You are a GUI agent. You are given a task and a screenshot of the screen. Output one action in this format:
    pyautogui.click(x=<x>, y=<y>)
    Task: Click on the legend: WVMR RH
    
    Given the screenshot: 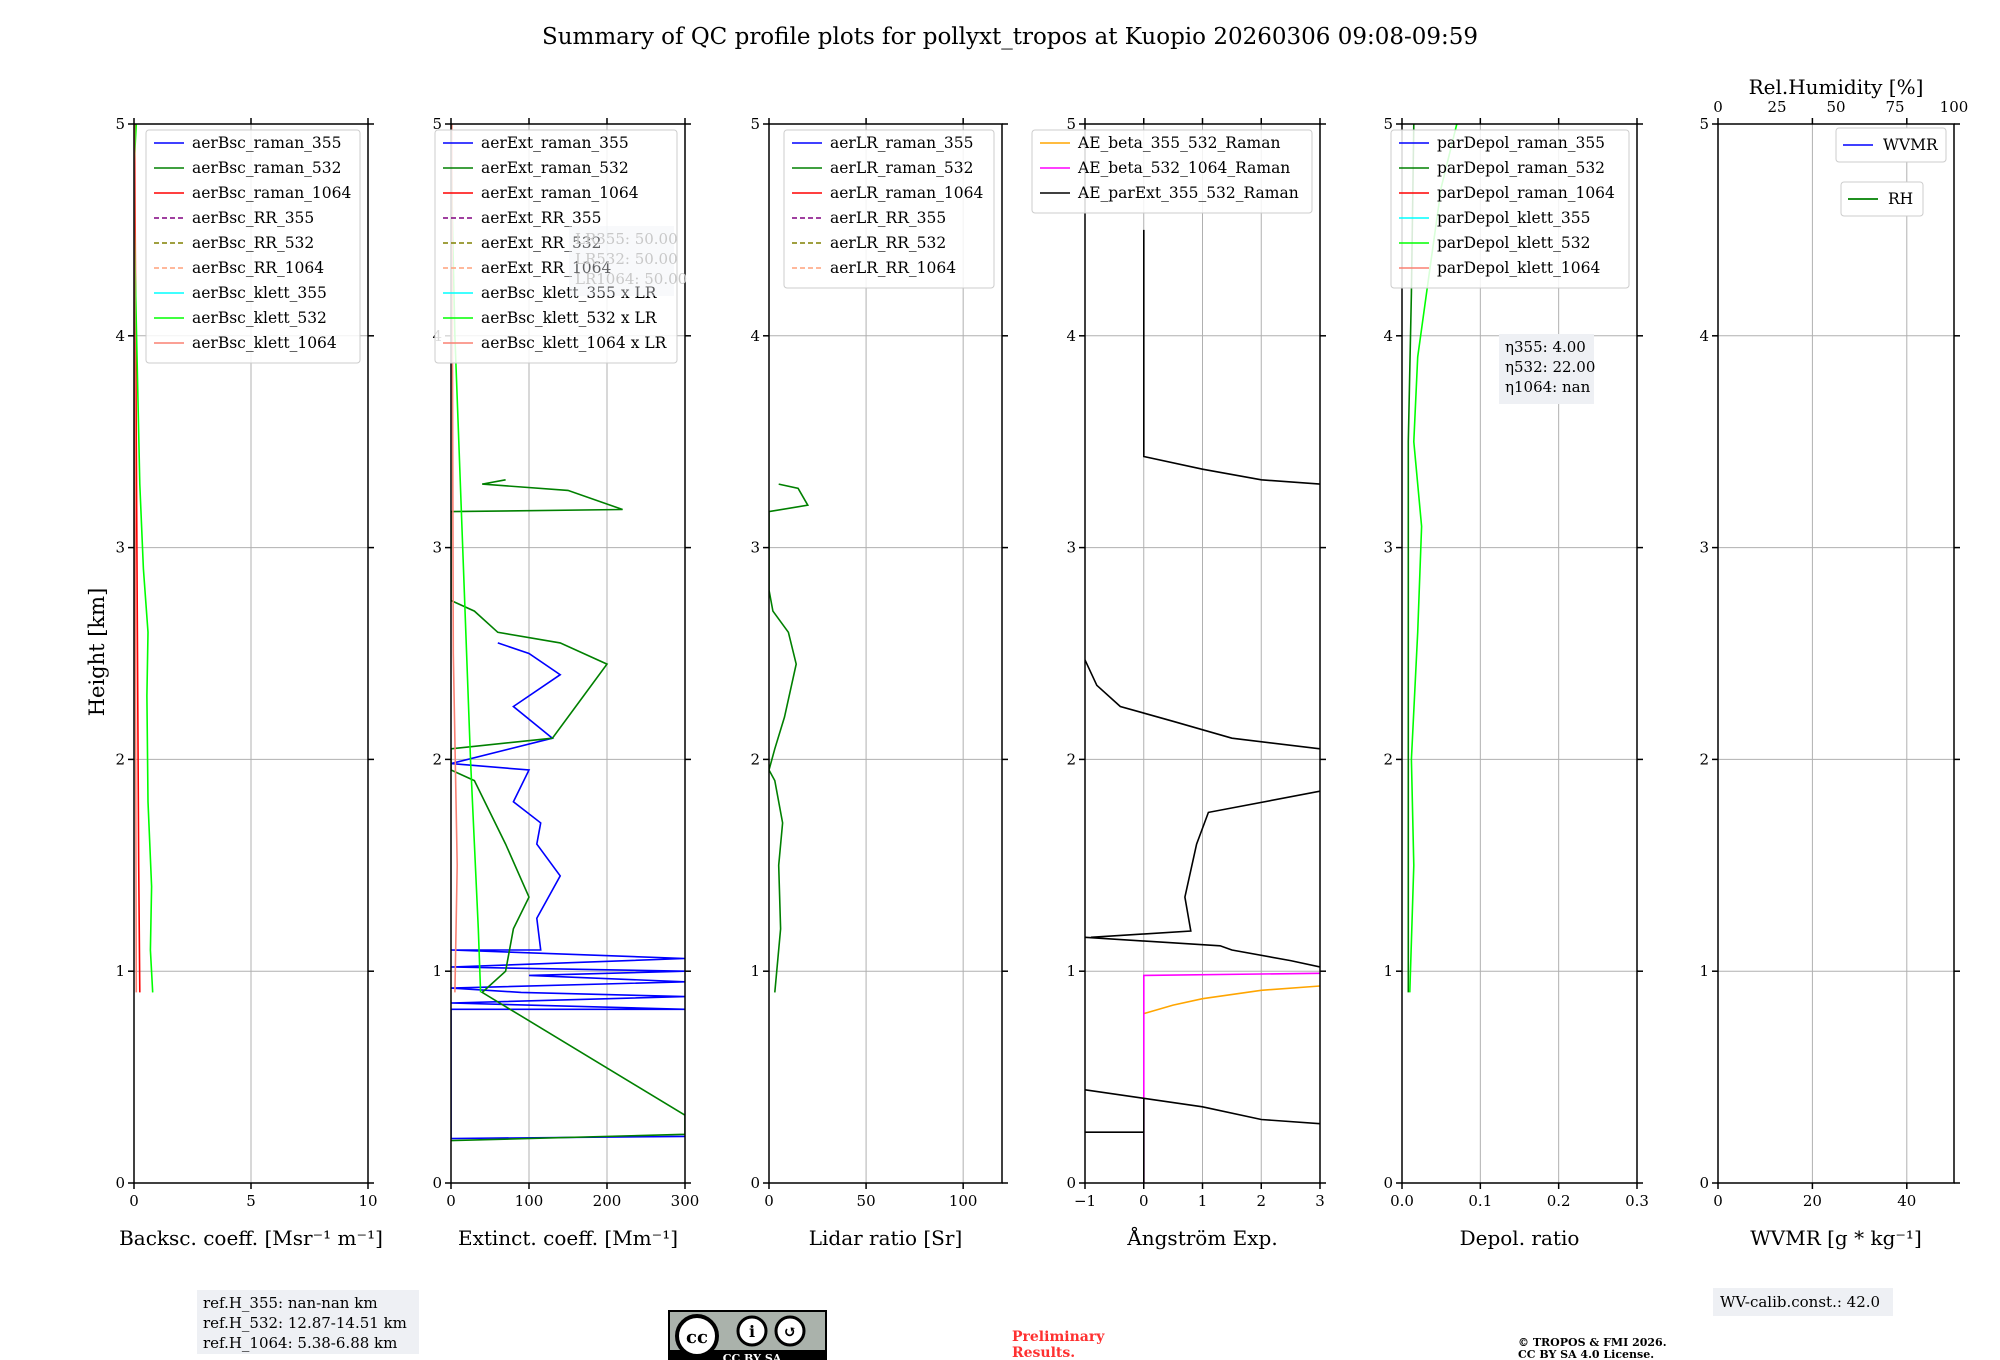 What is the action you would take?
    pyautogui.click(x=1891, y=172)
    